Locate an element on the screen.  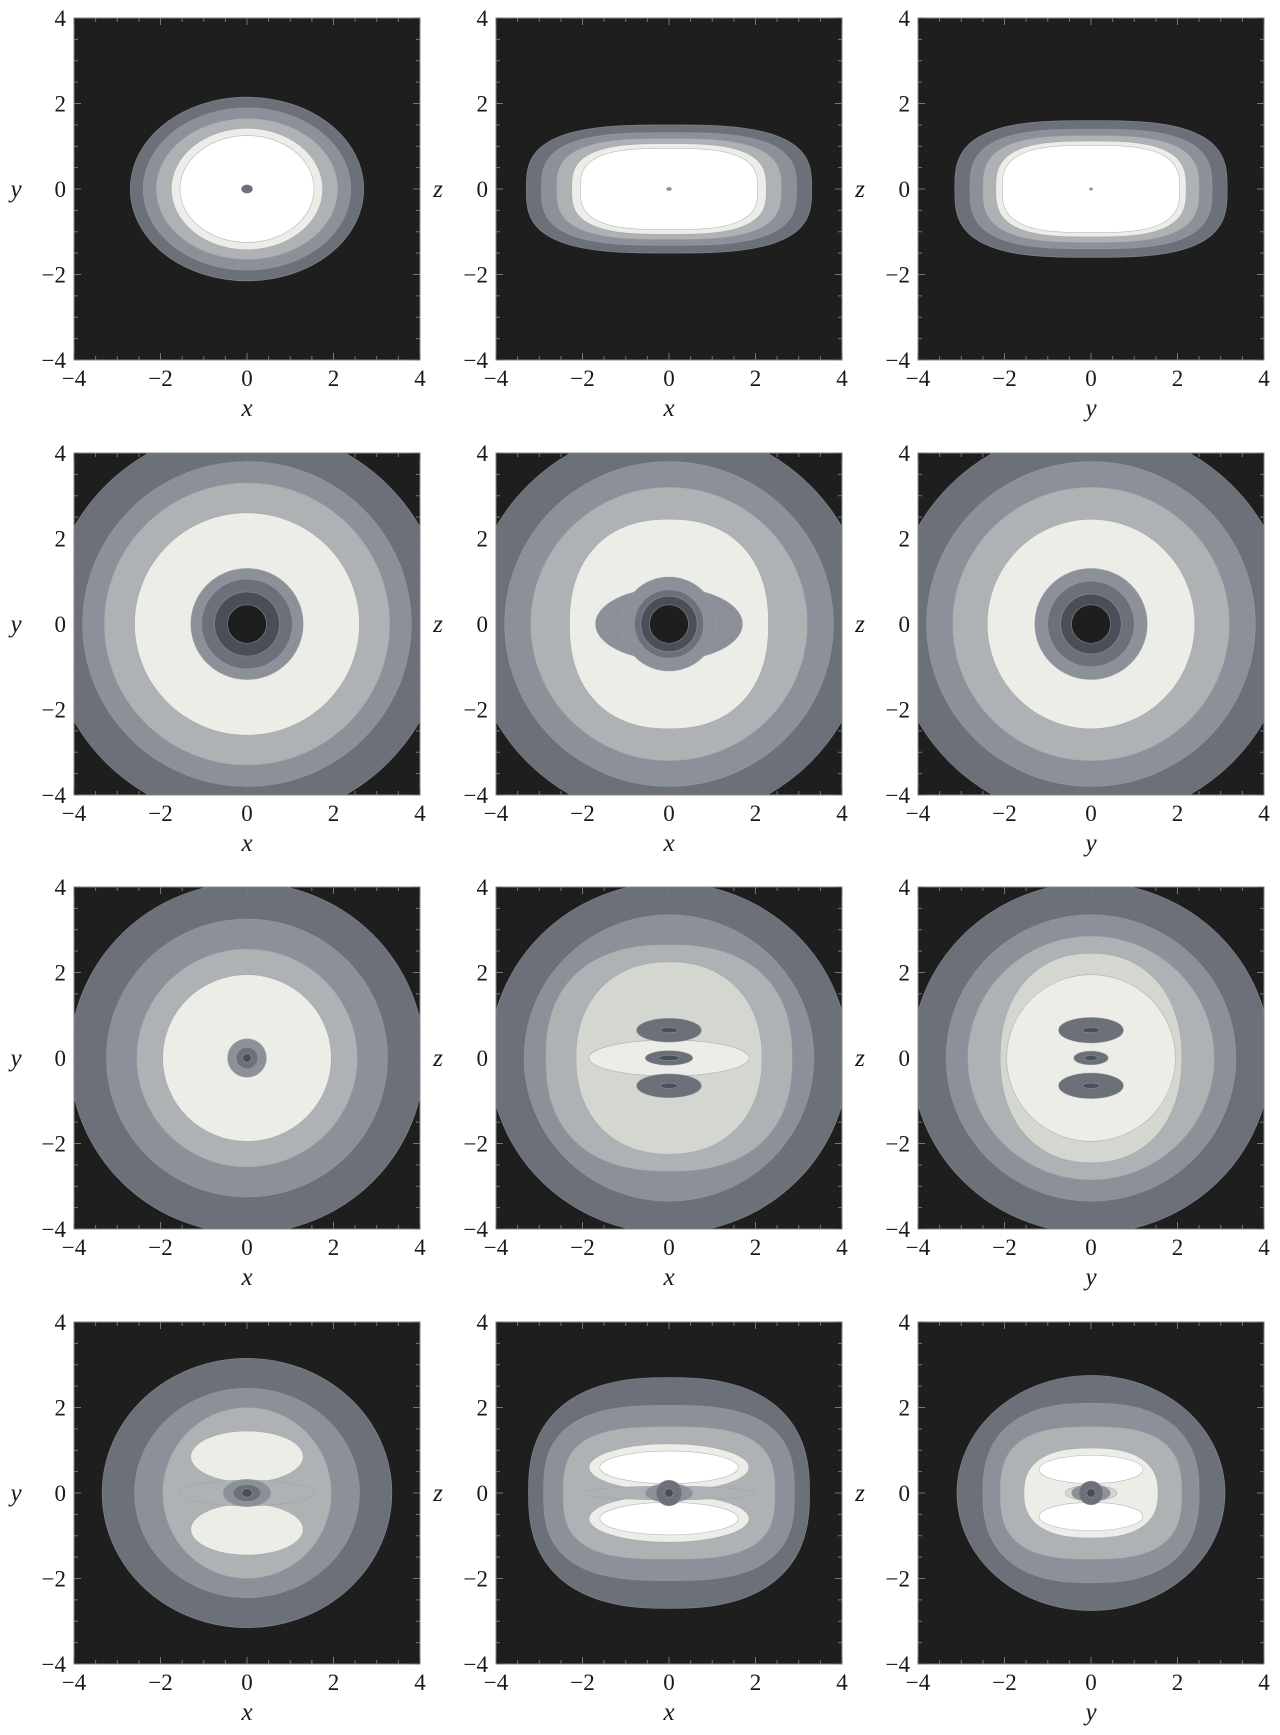
panel-row4-xy: −4−4 −2 −2 0 0 2 2 4 4 x y is located at coordinates (216, 1518).